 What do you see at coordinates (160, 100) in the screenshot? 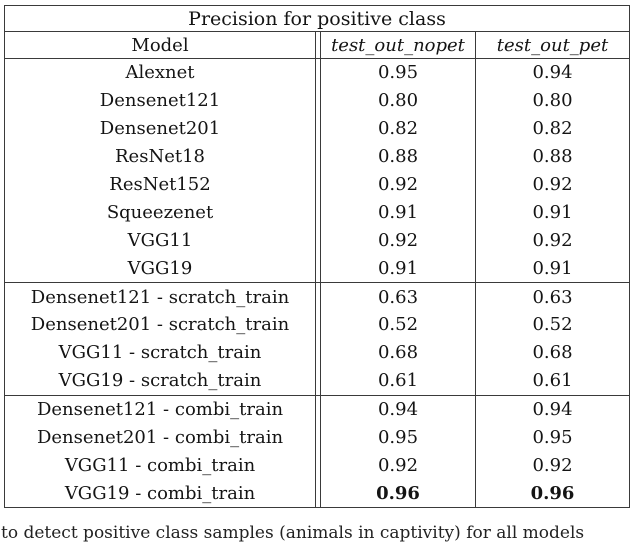
I see `model-name-cell: Densenet121` at bounding box center [160, 100].